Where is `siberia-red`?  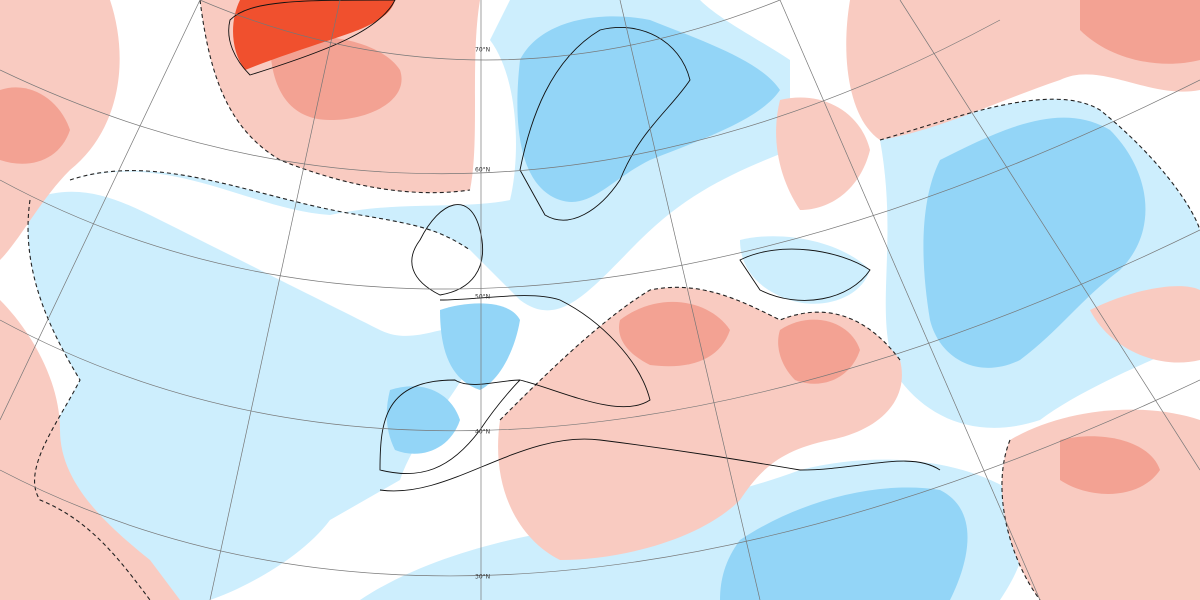
siberia-red is located at coordinates (1140, 32).